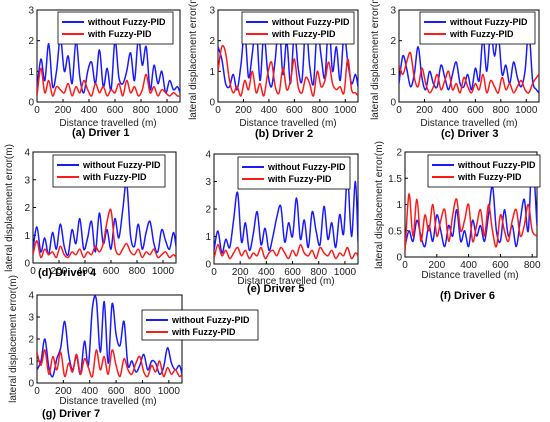 The height and width of the screenshot is (422, 550). Describe the element at coordinates (395, 231) in the screenshot. I see `y-tick-label: 0.5` at that location.